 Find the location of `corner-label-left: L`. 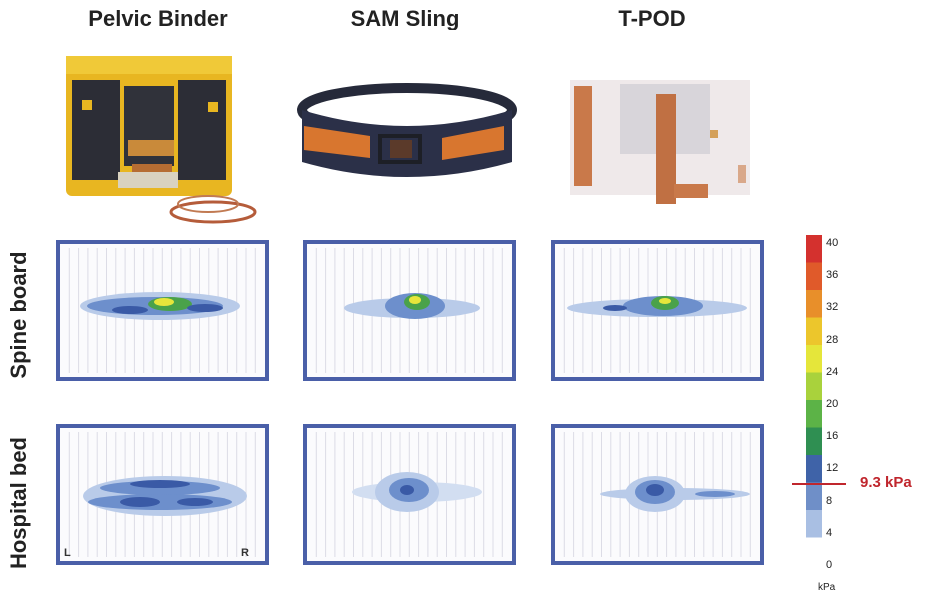

corner-label-left: L is located at coordinates (67, 553).